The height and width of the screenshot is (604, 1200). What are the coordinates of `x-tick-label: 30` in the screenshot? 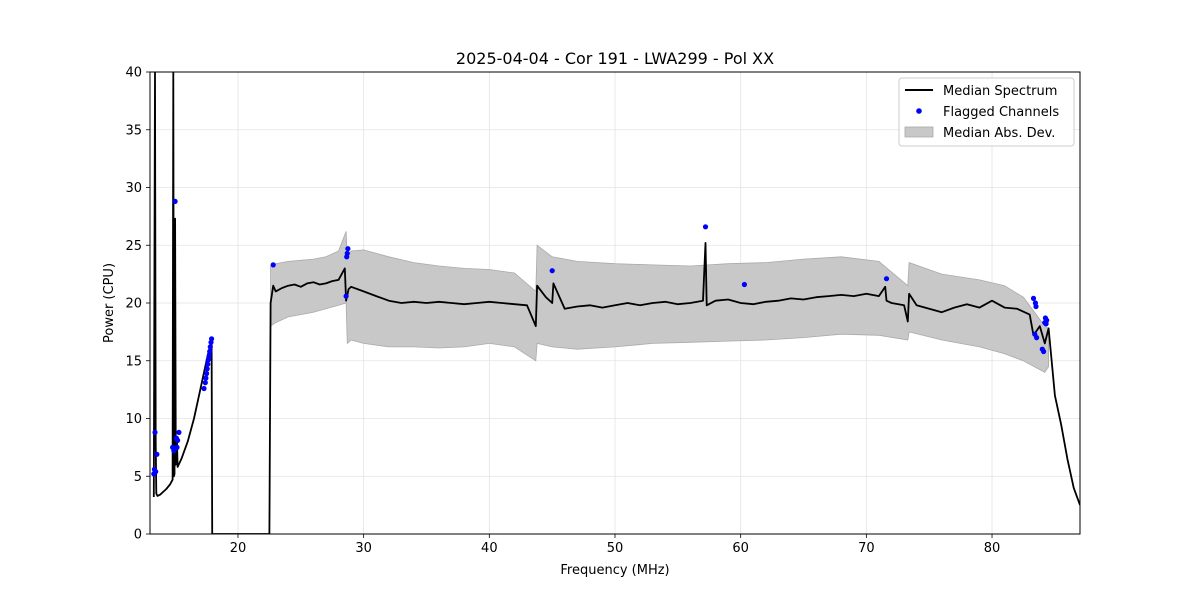 It's located at (363, 548).